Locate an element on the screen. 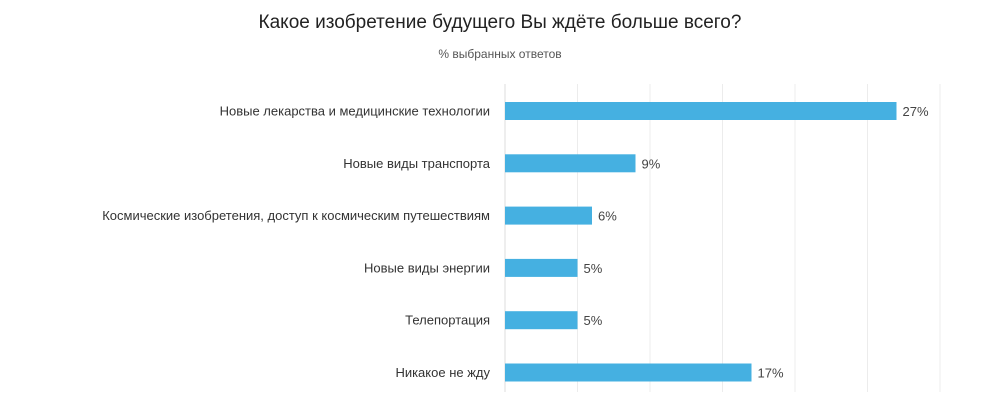  value-label: 6% is located at coordinates (607, 216).